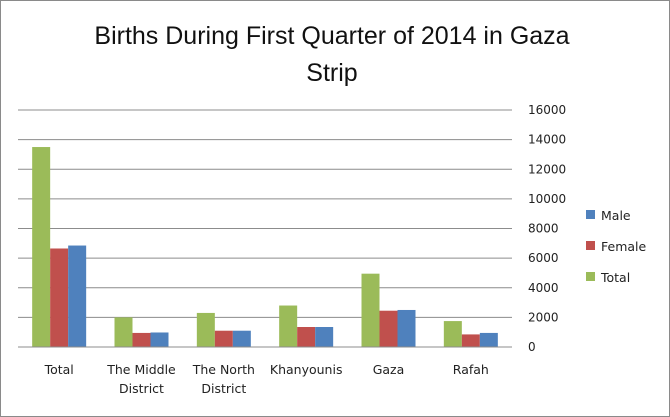 Image resolution: width=670 pixels, height=417 pixels. I want to click on legend-label-total: Total, so click(615, 277).